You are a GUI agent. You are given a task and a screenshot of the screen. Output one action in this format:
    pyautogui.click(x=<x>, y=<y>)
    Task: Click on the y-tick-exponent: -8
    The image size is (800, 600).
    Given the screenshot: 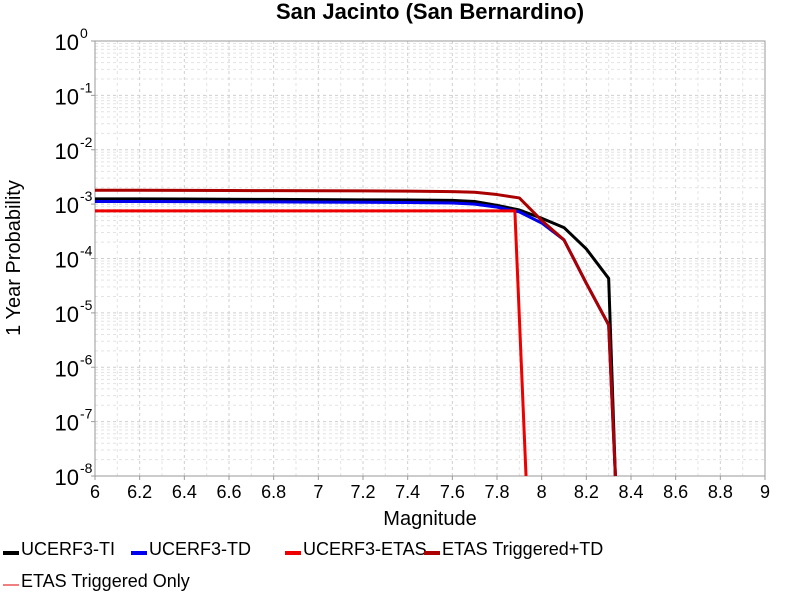 What is the action you would take?
    pyautogui.click(x=86, y=468)
    